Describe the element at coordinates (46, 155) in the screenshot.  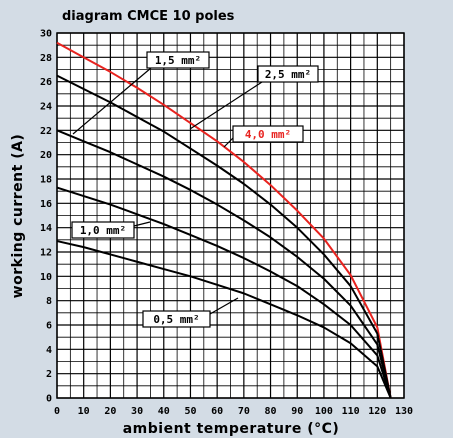
I see `y-tick-label: 20` at that location.